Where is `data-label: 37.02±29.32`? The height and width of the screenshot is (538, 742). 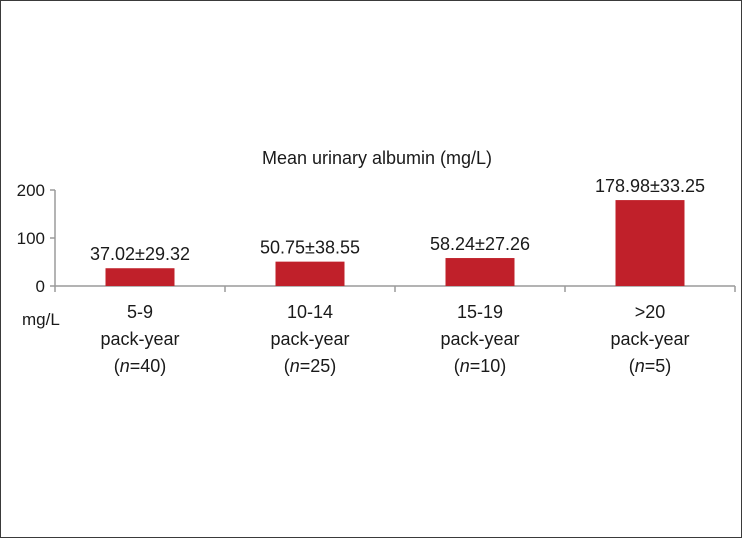 data-label: 37.02±29.32 is located at coordinates (140, 254).